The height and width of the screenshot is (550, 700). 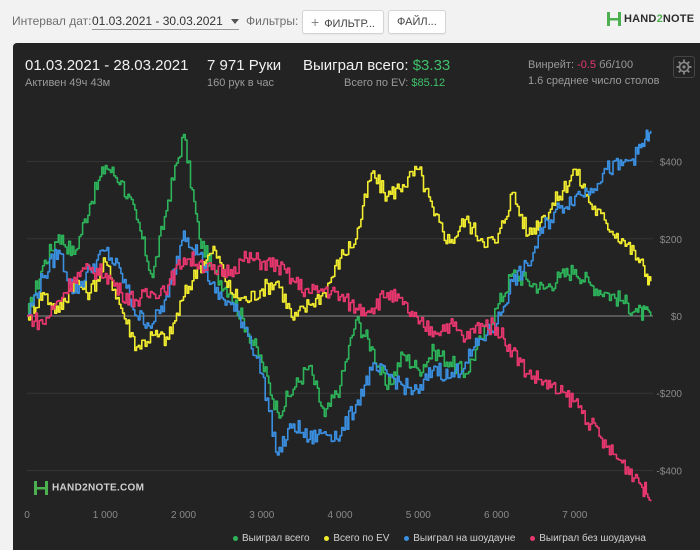 I want to click on brand-accent: 2, so click(x=659, y=18).